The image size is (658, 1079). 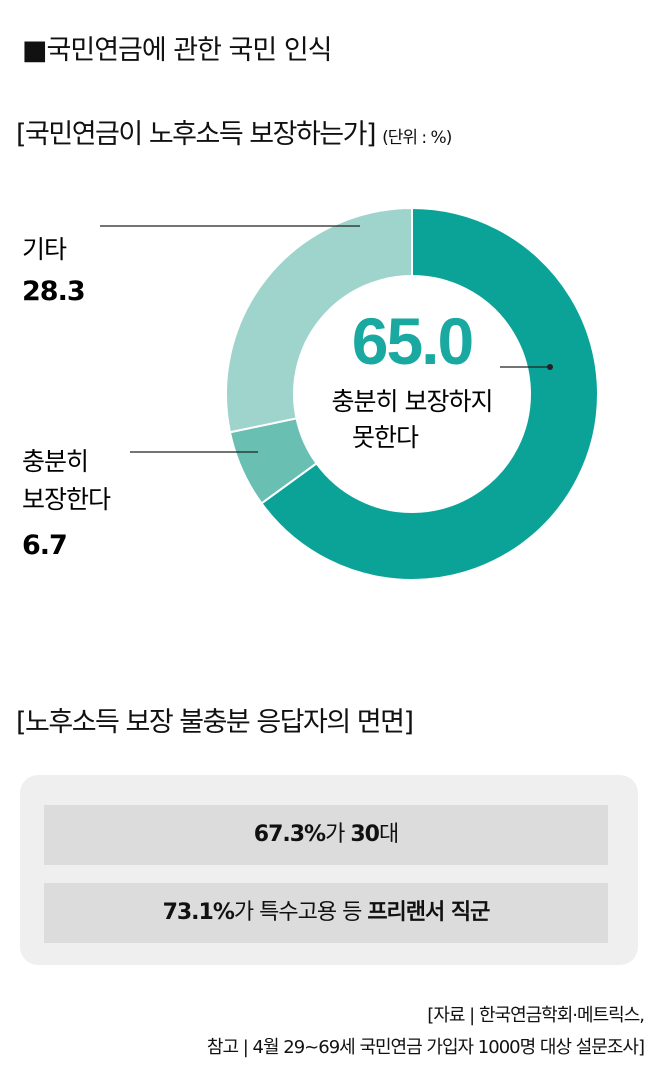 I want to click on subtitle-text: [국민연금이 노후소득 보장하는가], so click(x=196, y=134).